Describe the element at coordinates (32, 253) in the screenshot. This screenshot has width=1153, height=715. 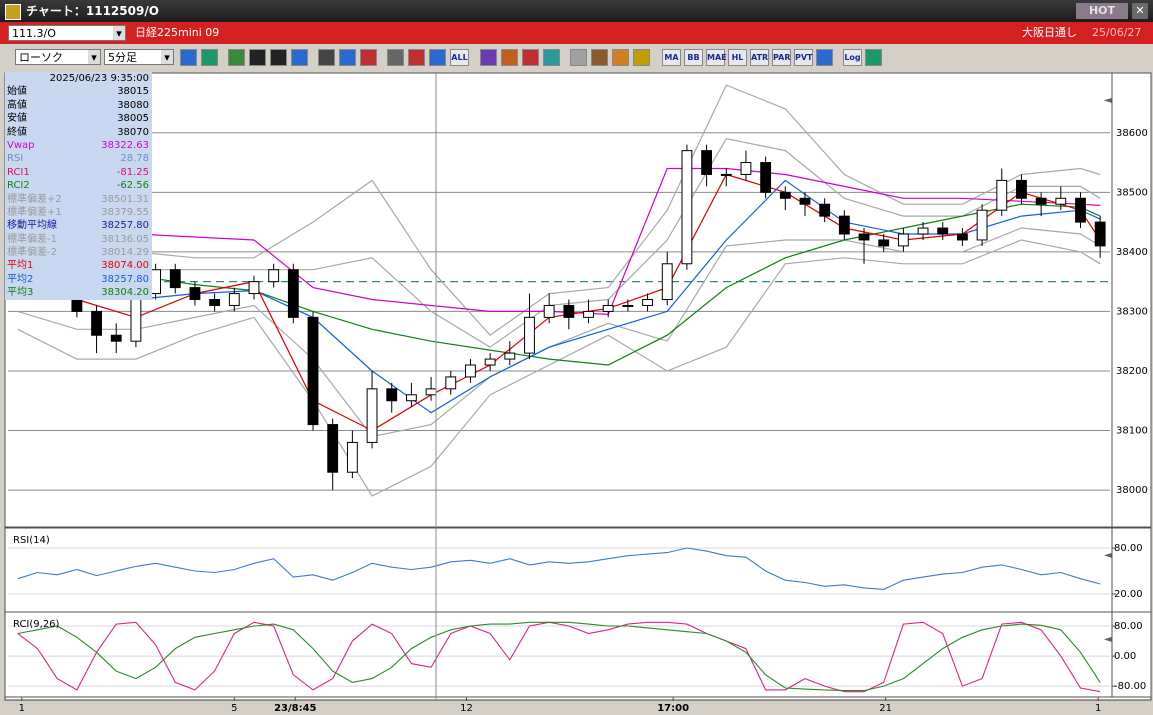
I see `info-label: 標準偏差-2` at that location.